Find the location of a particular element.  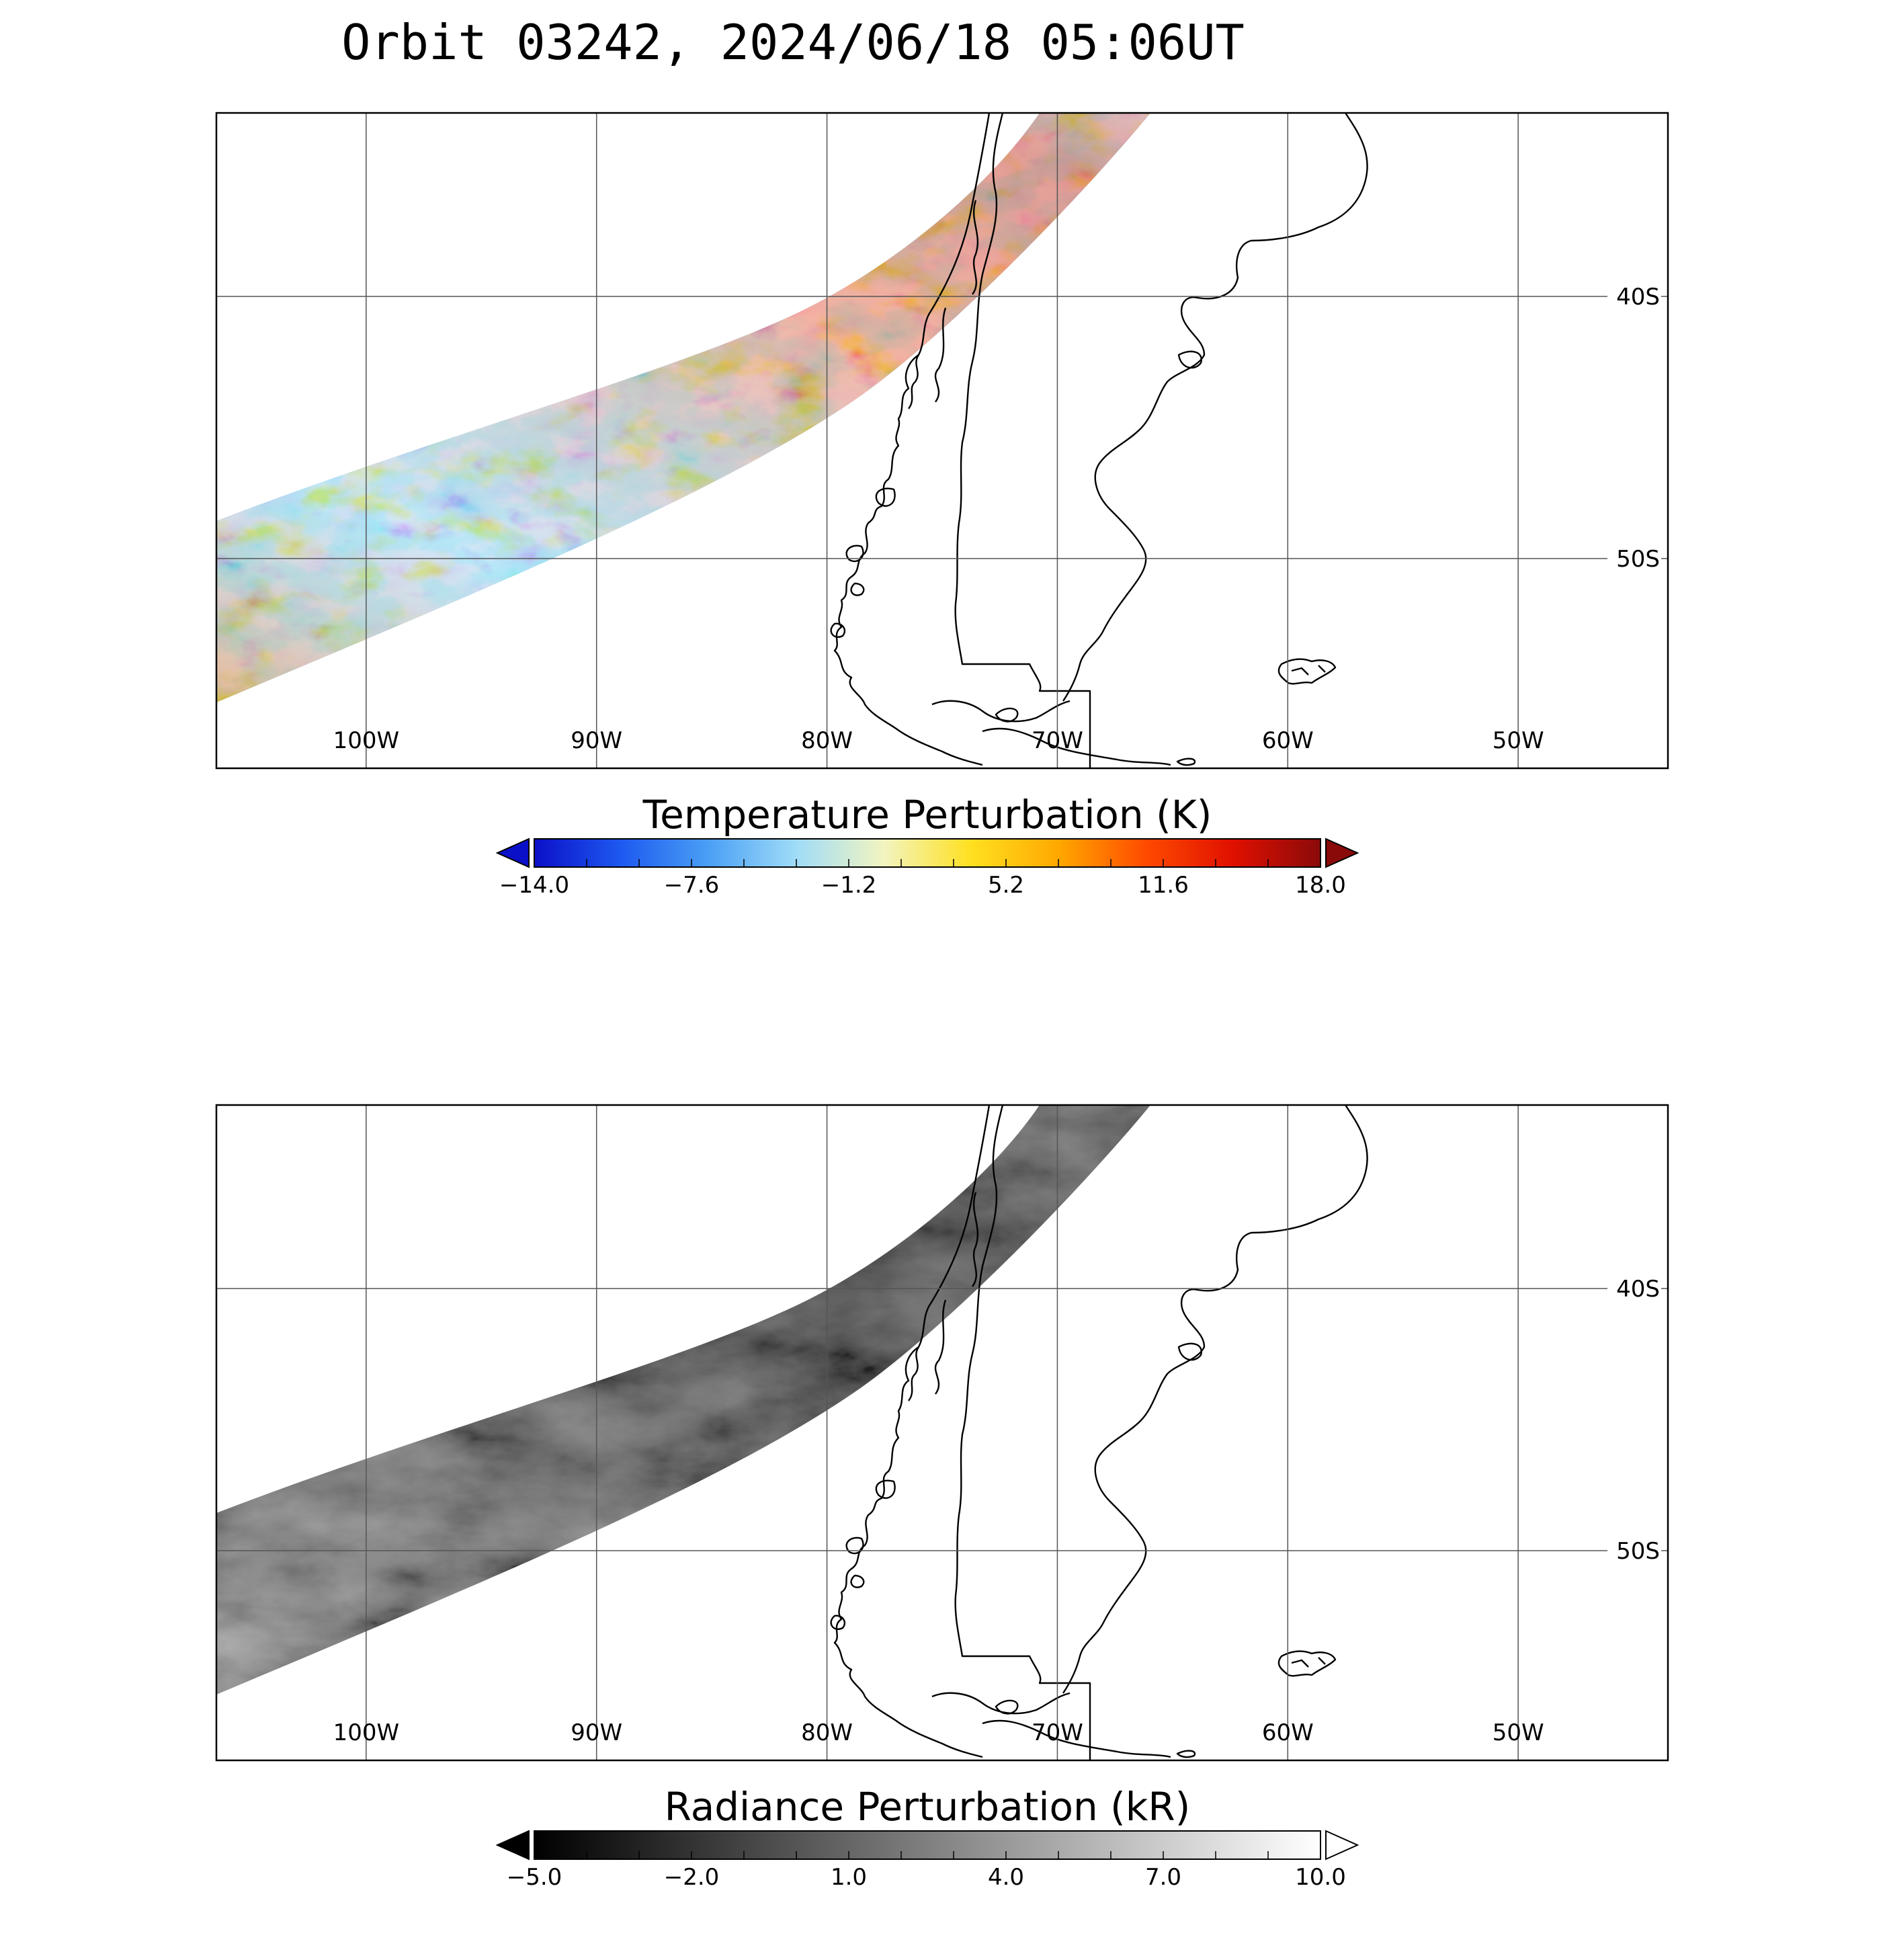

colorbar-tick-label: −1.2 is located at coordinates (849, 885).